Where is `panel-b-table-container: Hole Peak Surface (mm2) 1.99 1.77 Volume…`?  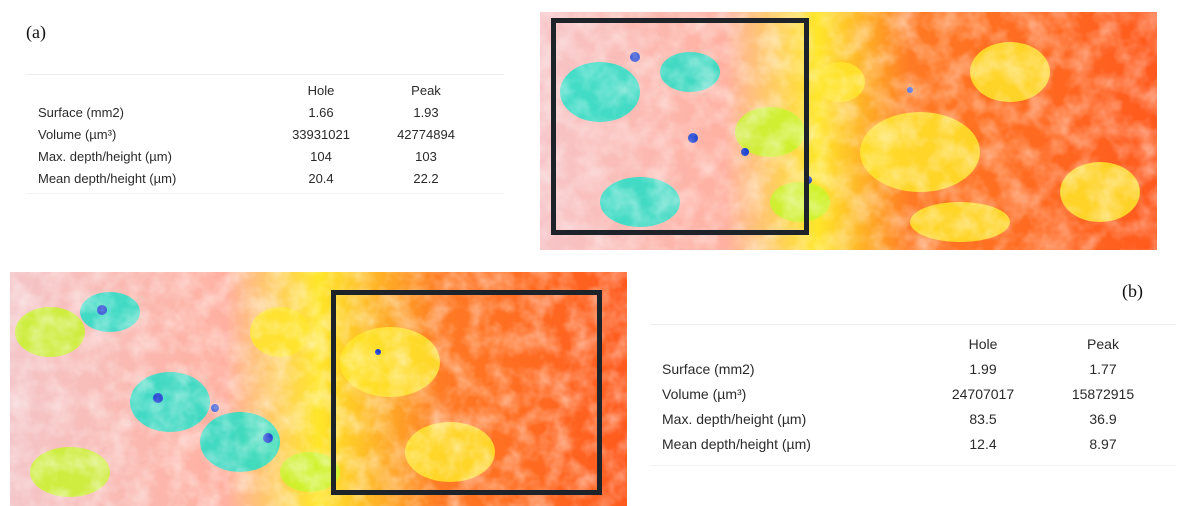
panel-b-table-container: Hole Peak Surface (mm2) 1.99 1.77 Volume… is located at coordinates (913, 395).